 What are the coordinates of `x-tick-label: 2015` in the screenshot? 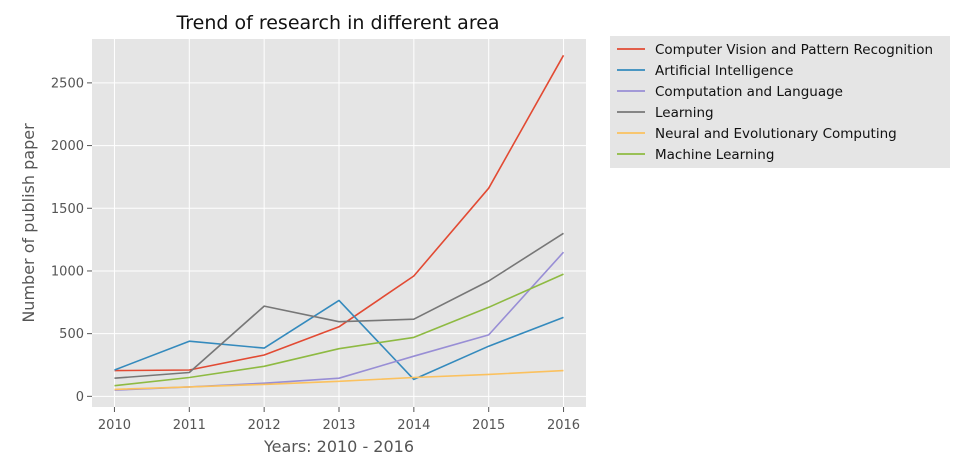 It's located at (488, 425).